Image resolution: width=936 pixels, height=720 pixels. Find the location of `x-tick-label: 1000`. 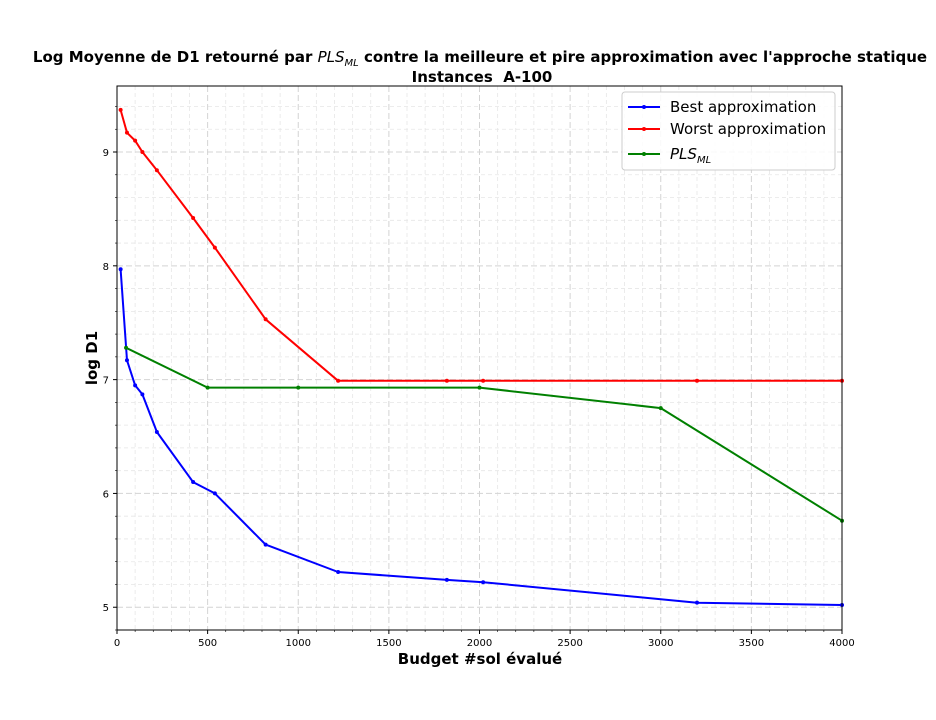

x-tick-label: 1000 is located at coordinates (298, 643).